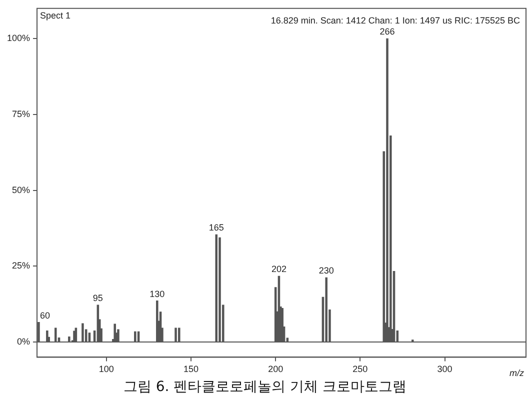 This screenshot has height=404, width=530. What do you see at coordinates (265, 387) in the screenshot?
I see `text: 그림 6. 펜타클로로페놀의 기체 크로마토그램` at bounding box center [265, 387].